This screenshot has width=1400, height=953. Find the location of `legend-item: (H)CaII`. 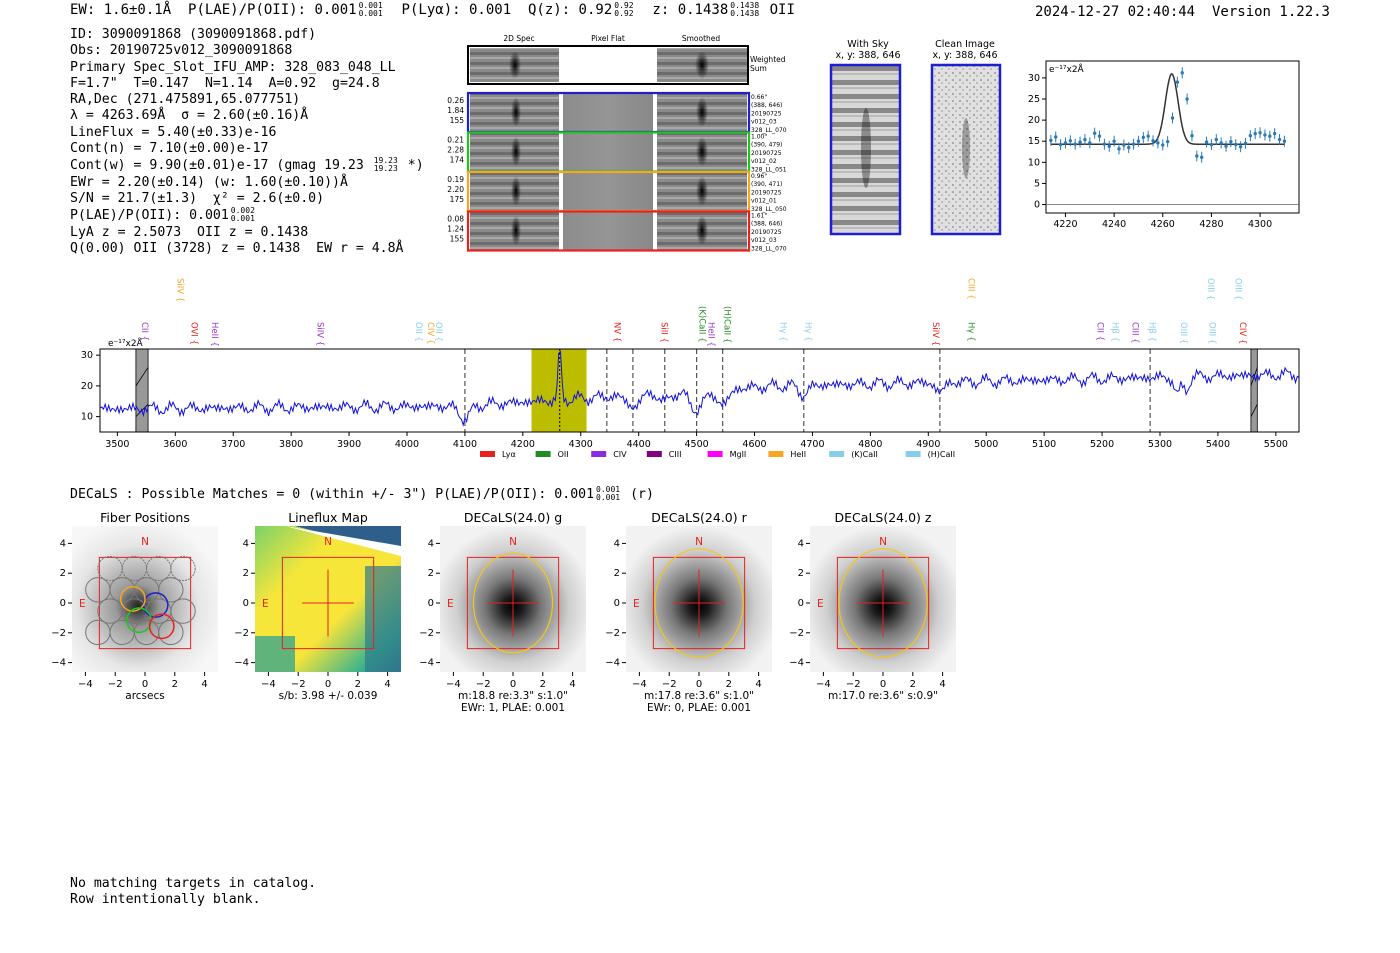

legend-item: (H)CaII is located at coordinates (930, 454).